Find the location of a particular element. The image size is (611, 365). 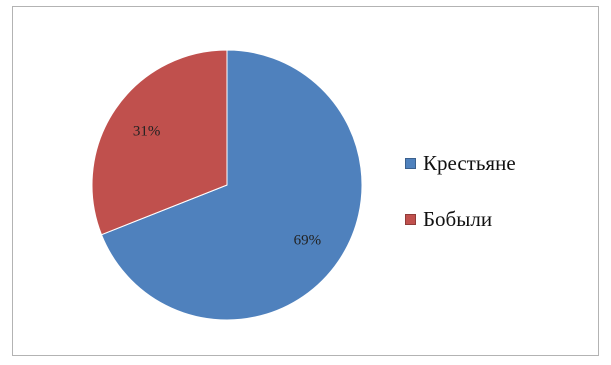

legend-label-0: Крестьяне is located at coordinates (469, 162).